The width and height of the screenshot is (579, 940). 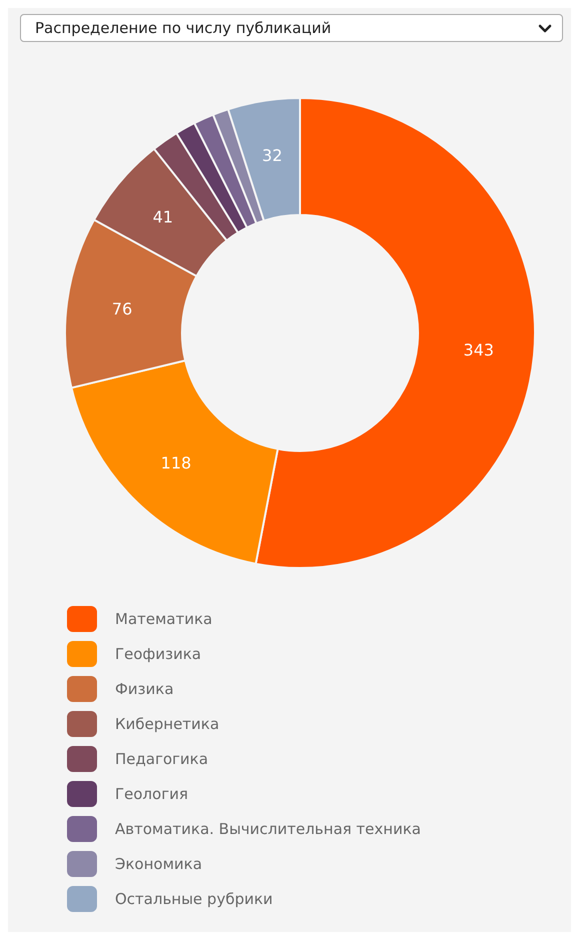 What do you see at coordinates (158, 864) in the screenshot?
I see `legend-label: Экономика` at bounding box center [158, 864].